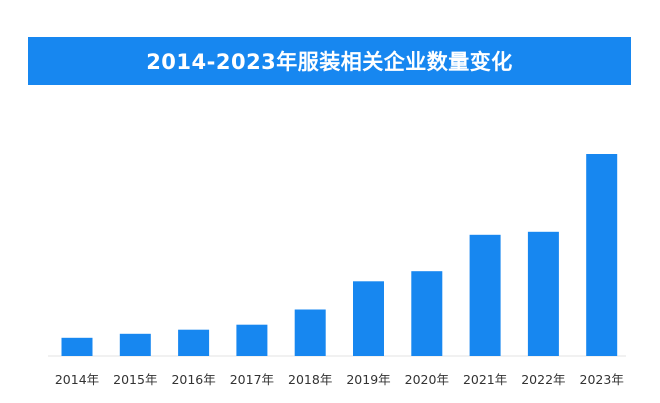 This screenshot has height=403, width=660. What do you see at coordinates (252, 379) in the screenshot?
I see `x-tick-label: 2017年` at bounding box center [252, 379].